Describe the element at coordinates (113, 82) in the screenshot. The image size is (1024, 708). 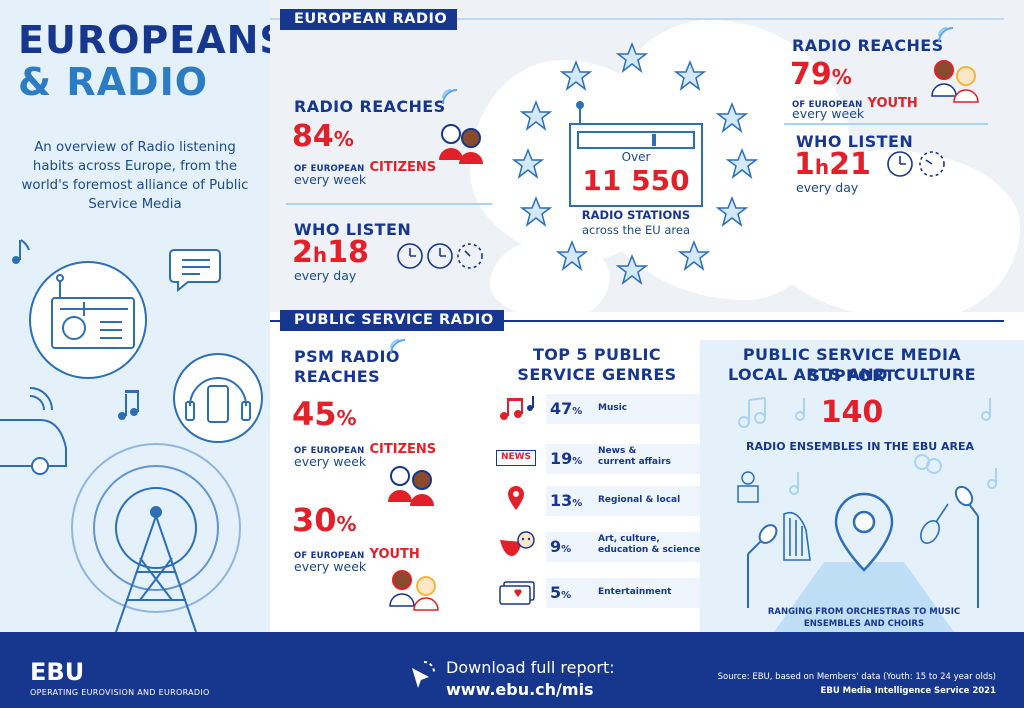
I see `title-line-2: & RADIO` at that location.